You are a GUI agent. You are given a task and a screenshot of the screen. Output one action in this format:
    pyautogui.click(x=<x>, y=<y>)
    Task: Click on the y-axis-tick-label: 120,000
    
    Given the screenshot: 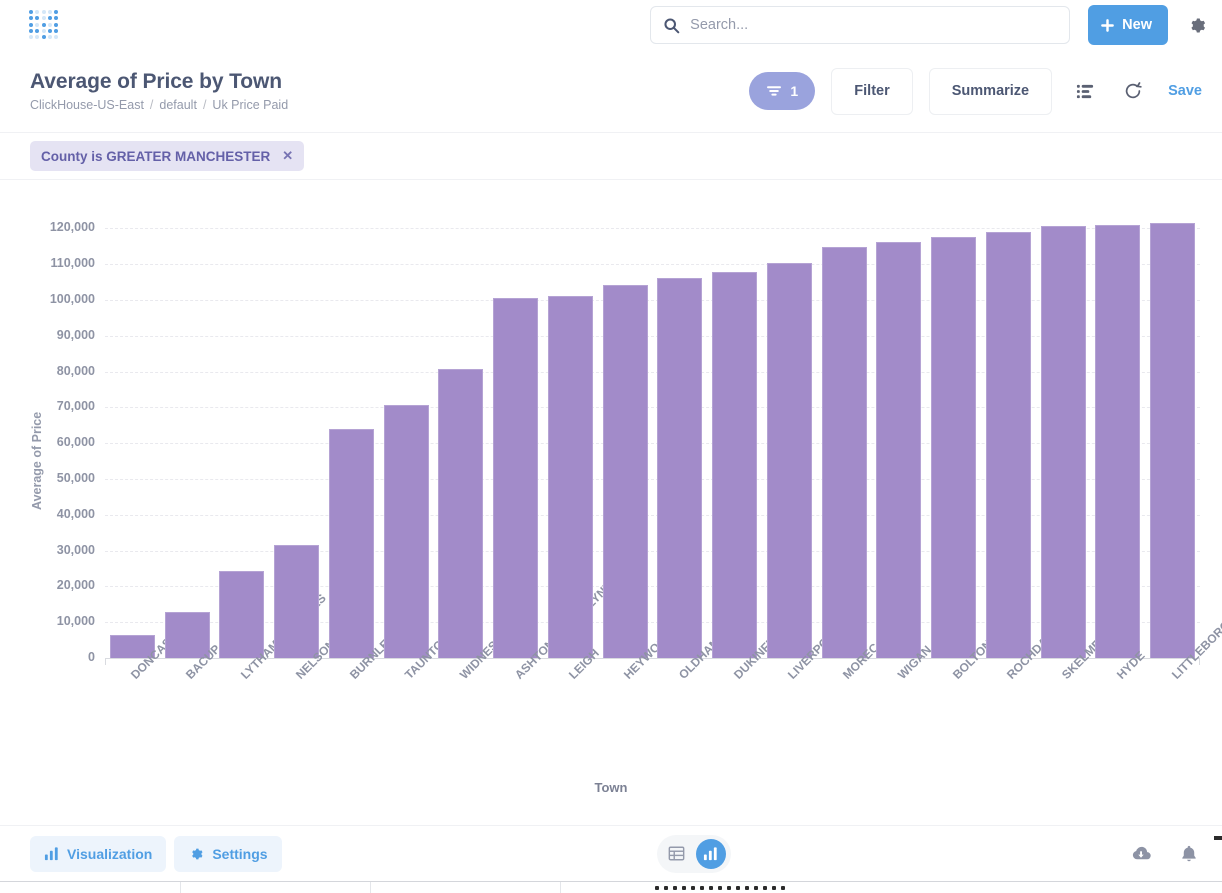 What is the action you would take?
    pyautogui.click(x=72, y=227)
    